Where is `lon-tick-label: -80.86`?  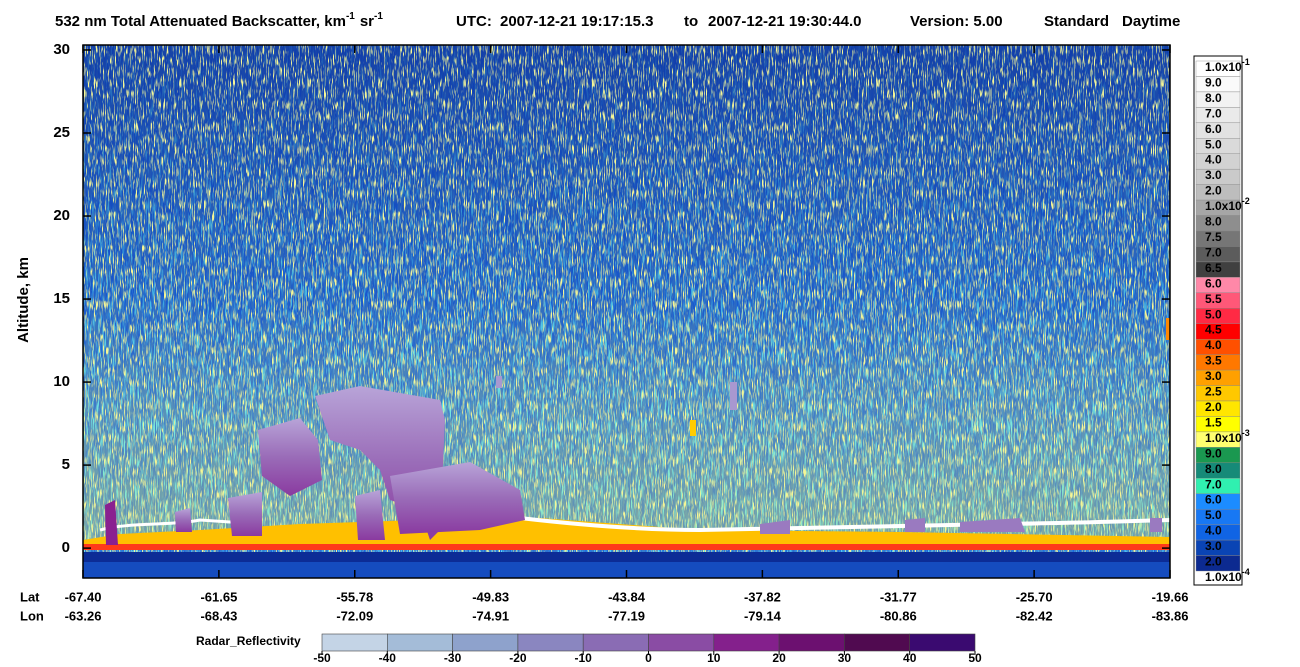 lon-tick-label: -80.86 is located at coordinates (898, 615).